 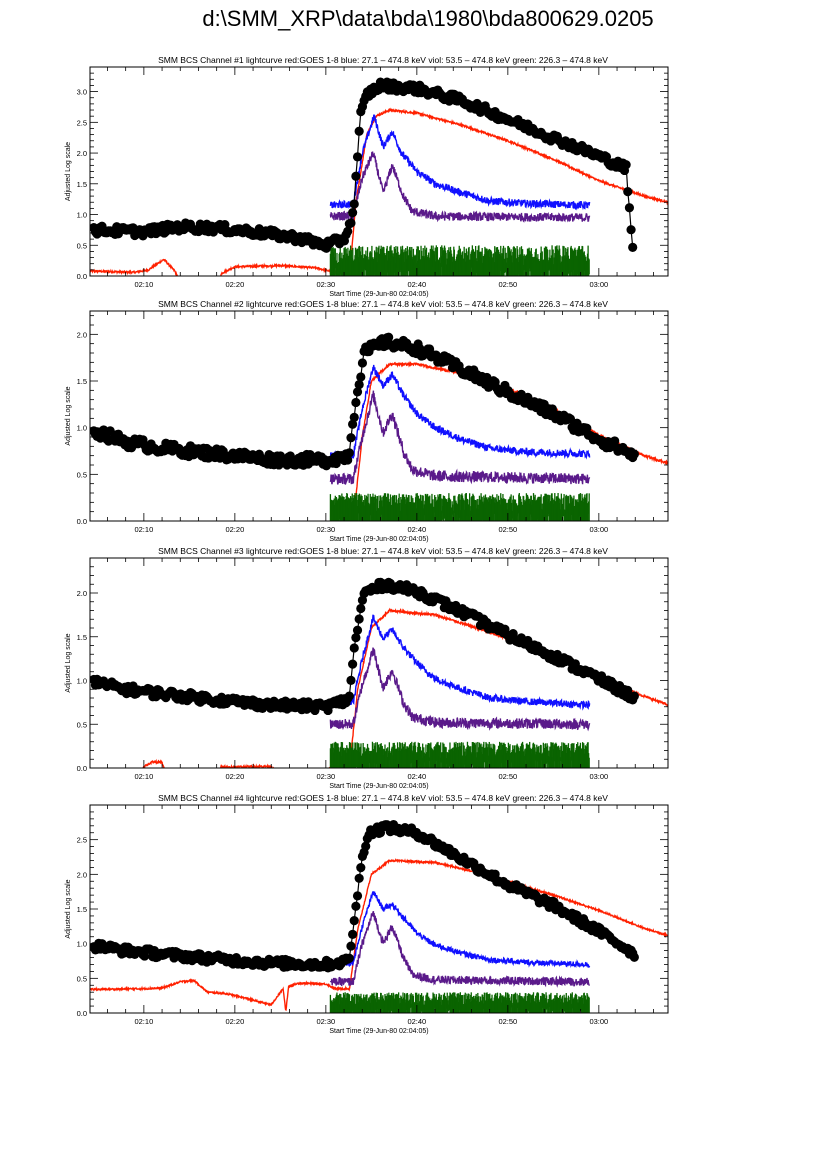 I want to click on plot-frame, so click(x=379, y=416).